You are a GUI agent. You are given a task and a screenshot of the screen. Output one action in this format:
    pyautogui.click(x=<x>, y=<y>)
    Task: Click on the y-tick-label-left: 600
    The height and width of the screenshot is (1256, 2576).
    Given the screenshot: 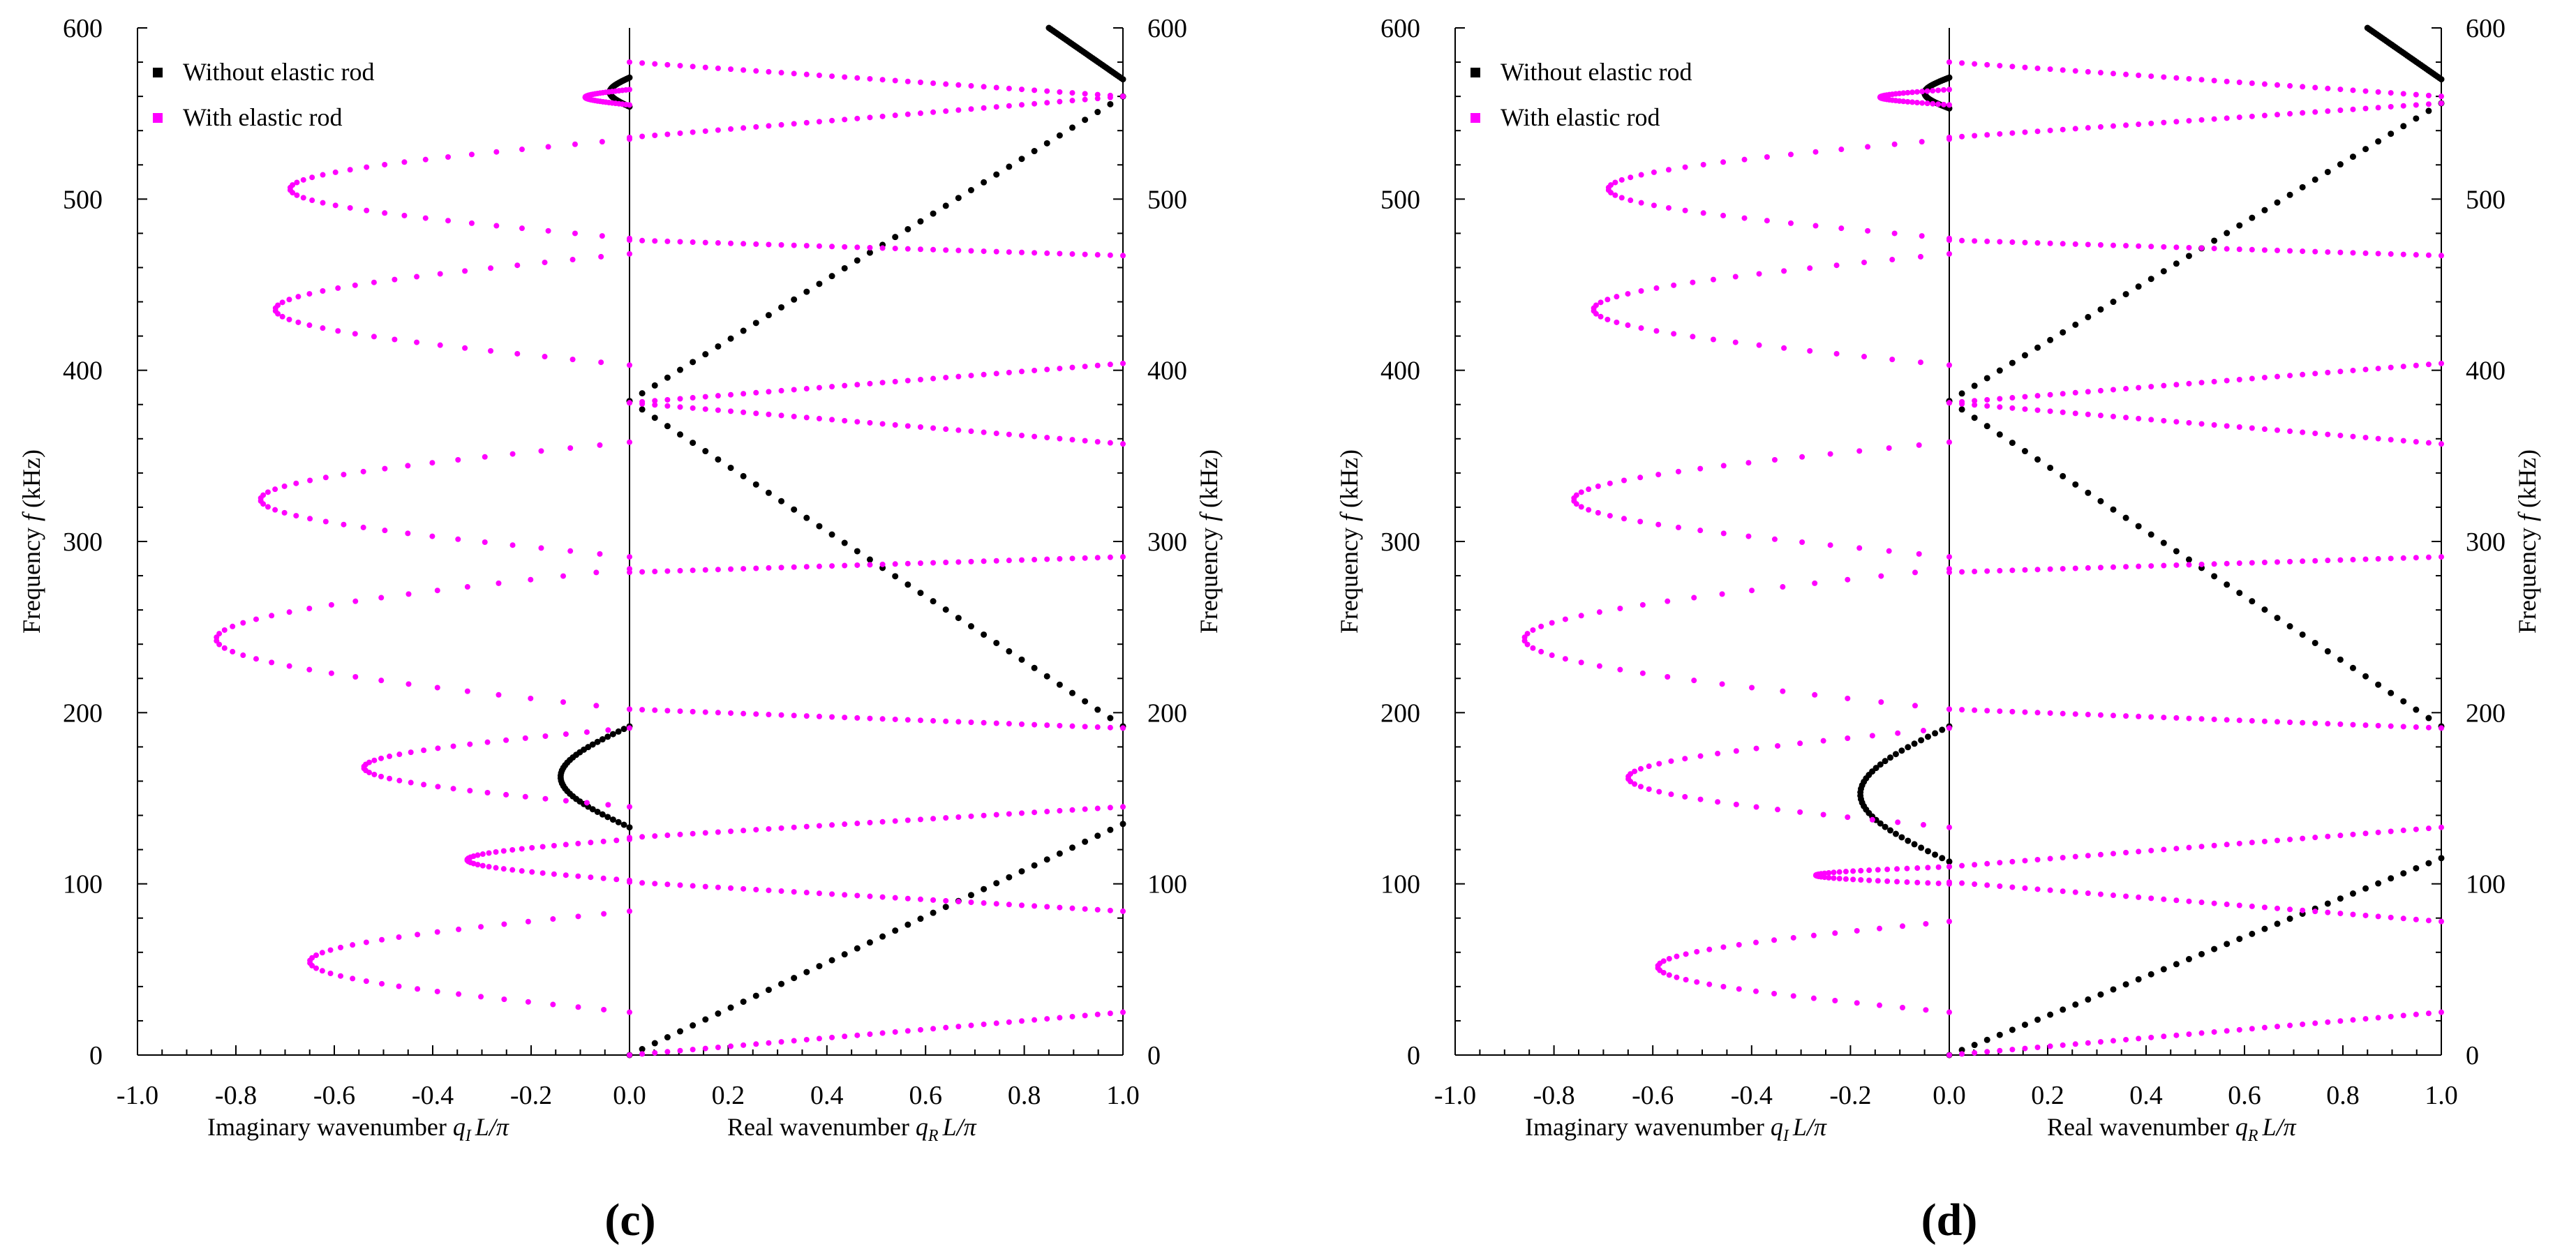 What is the action you would take?
    pyautogui.click(x=1400, y=28)
    